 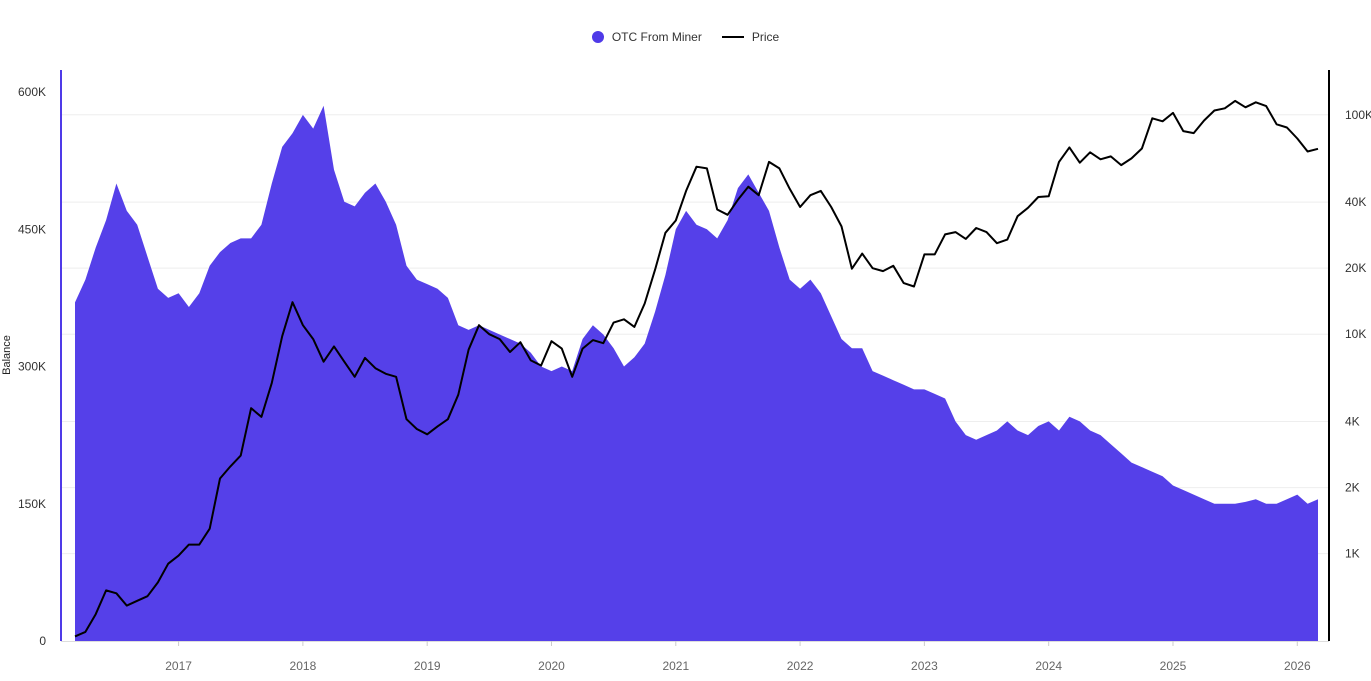 What do you see at coordinates (675, 666) in the screenshot?
I see `x-tick-label: 2021` at bounding box center [675, 666].